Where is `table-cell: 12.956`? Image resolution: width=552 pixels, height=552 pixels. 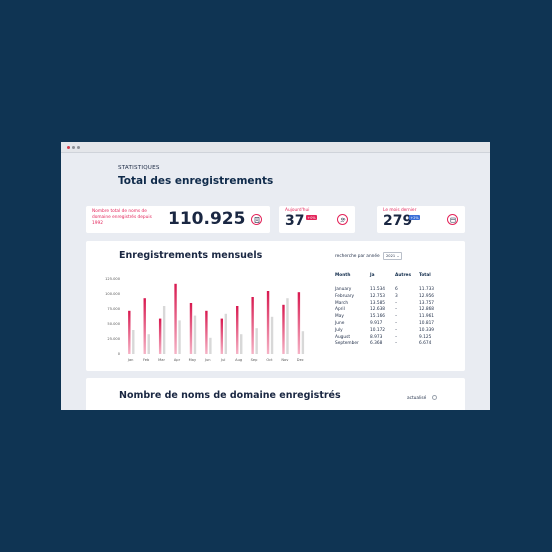 table-cell: 12.956 is located at coordinates (427, 296).